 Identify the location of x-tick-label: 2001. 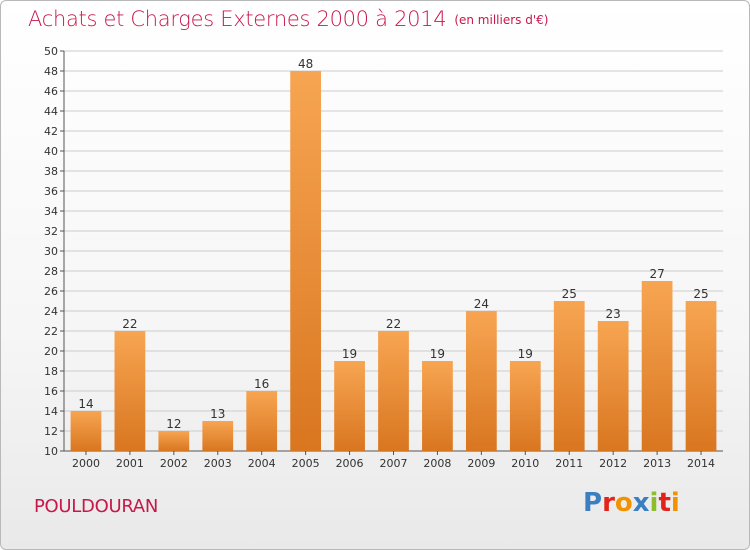
(130, 463).